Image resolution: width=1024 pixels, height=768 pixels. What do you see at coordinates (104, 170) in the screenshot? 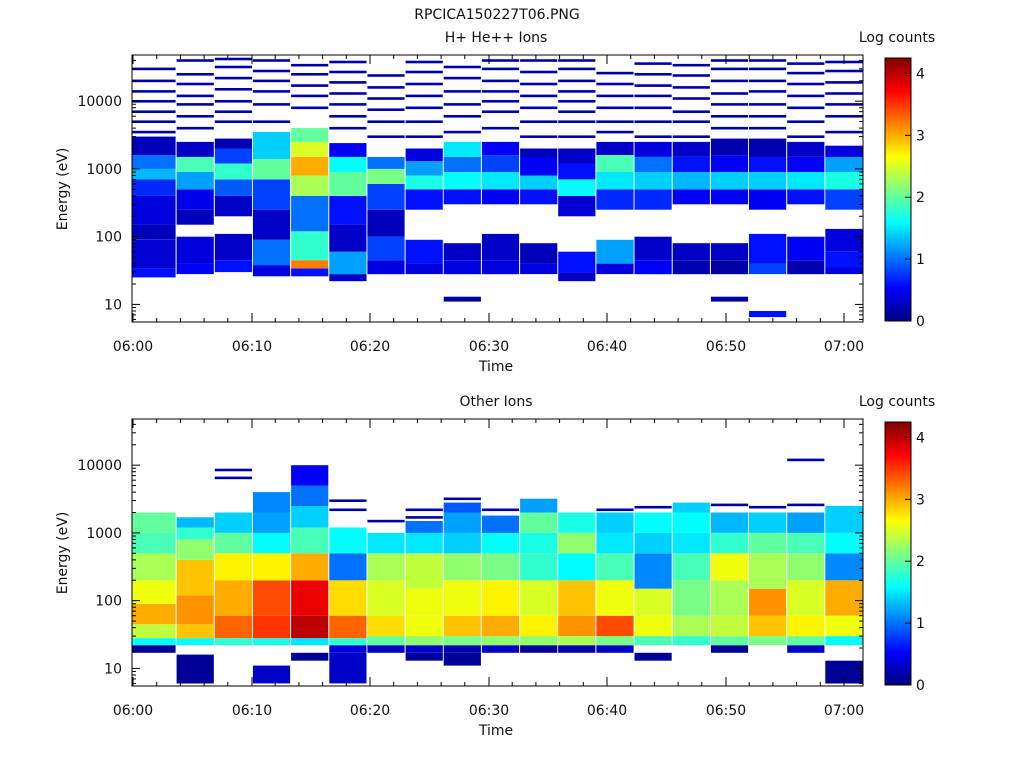
I see `y-tick-label: 1000` at bounding box center [104, 170].